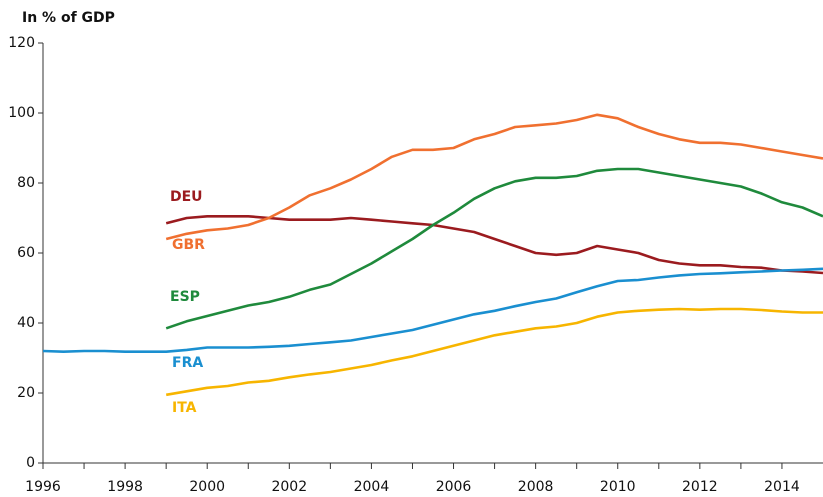  I want to click on y-tick-label: 100, so click(21, 113).